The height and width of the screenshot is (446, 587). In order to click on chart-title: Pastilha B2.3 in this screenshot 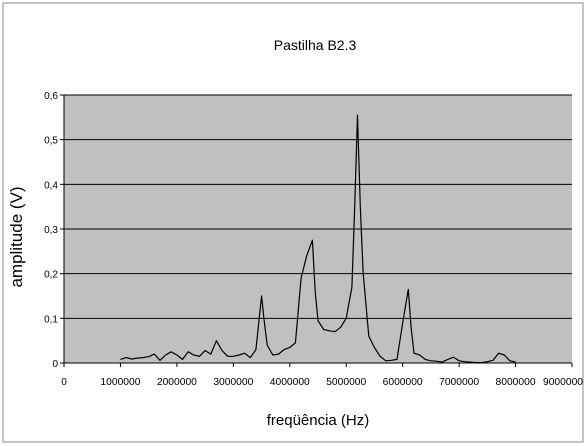, I will do `click(315, 45)`.